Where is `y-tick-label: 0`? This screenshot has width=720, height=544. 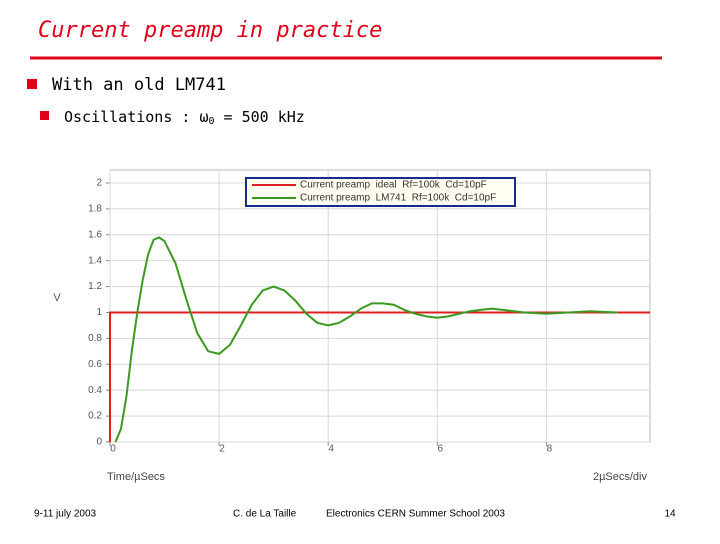
y-tick-label: 0 is located at coordinates (99, 442).